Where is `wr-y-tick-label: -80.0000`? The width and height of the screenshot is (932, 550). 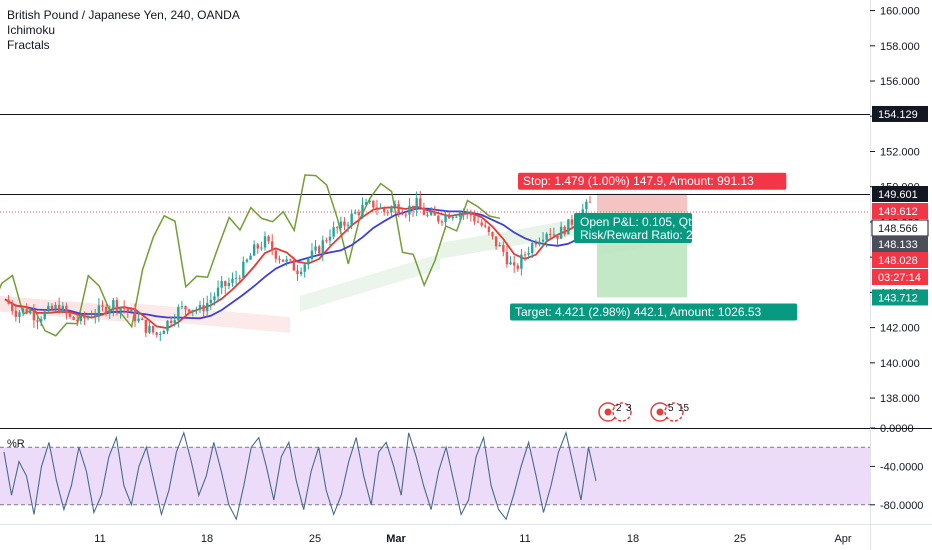 wr-y-tick-label: -80.0000 is located at coordinates (901, 506).